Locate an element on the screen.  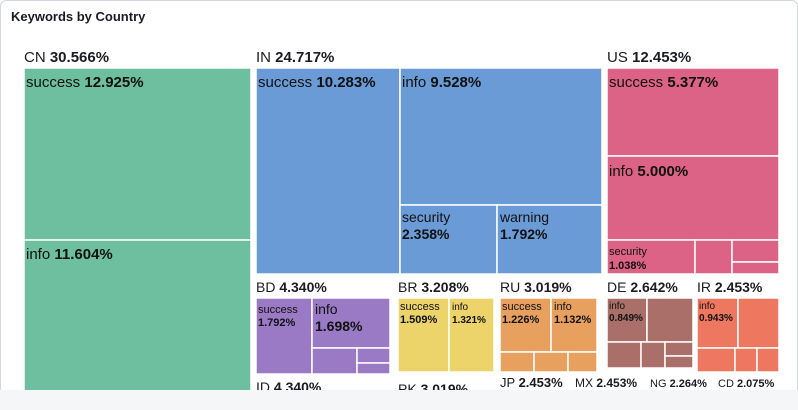
cell-label-in-security-name: security is located at coordinates (426, 217).